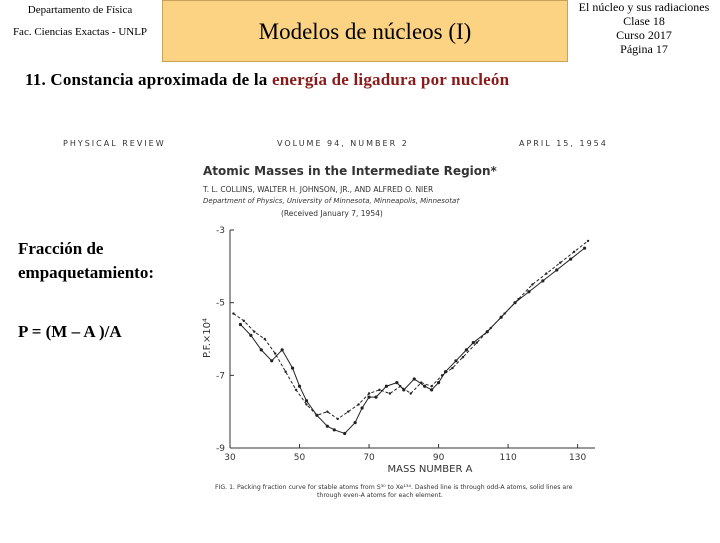  Describe the element at coordinates (70, 331) in the screenshot. I see `packing-fraction-formula: P = (M – A )/A` at that location.